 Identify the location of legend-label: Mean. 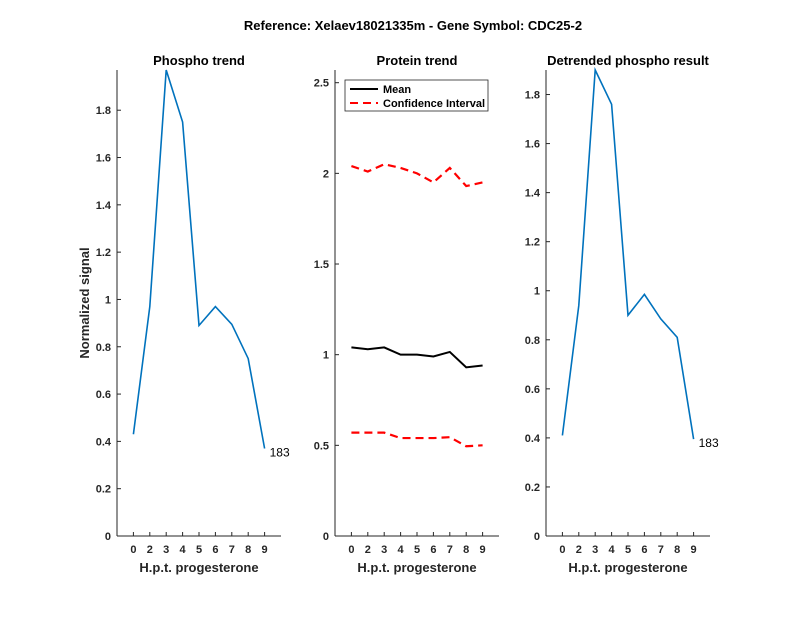
(397, 90).